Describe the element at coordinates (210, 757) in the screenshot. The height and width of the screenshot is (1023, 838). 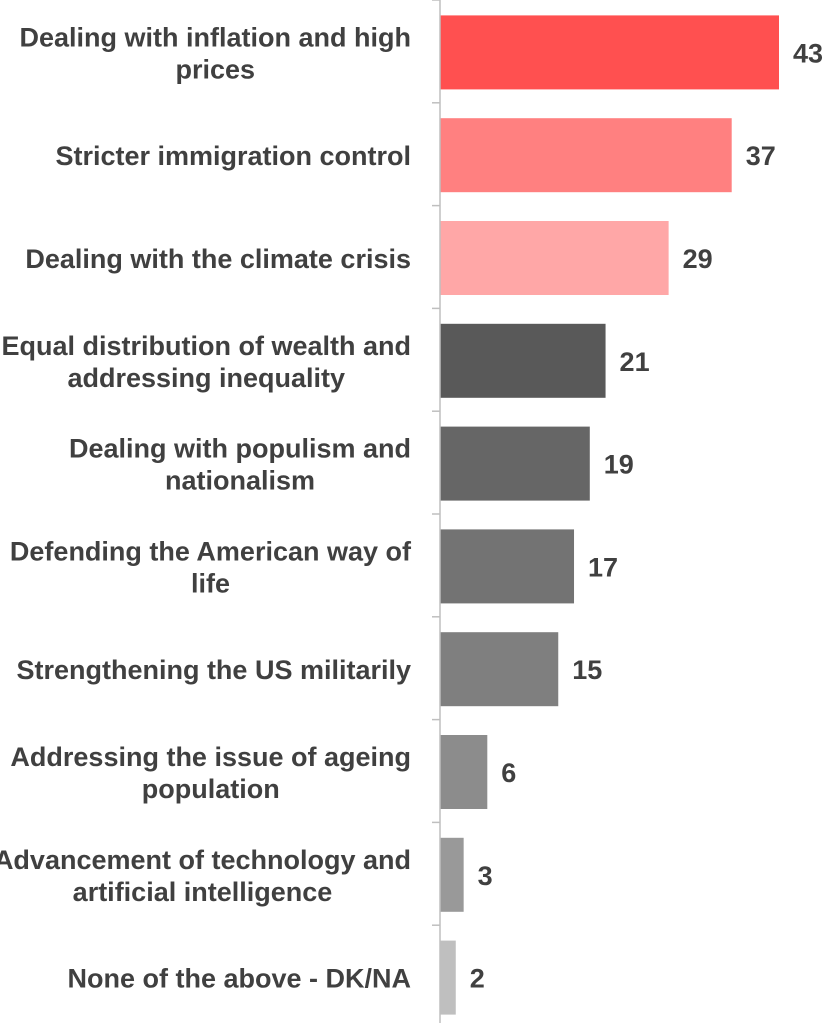
I see `category-label-line: Addressing the issue of ageing` at that location.